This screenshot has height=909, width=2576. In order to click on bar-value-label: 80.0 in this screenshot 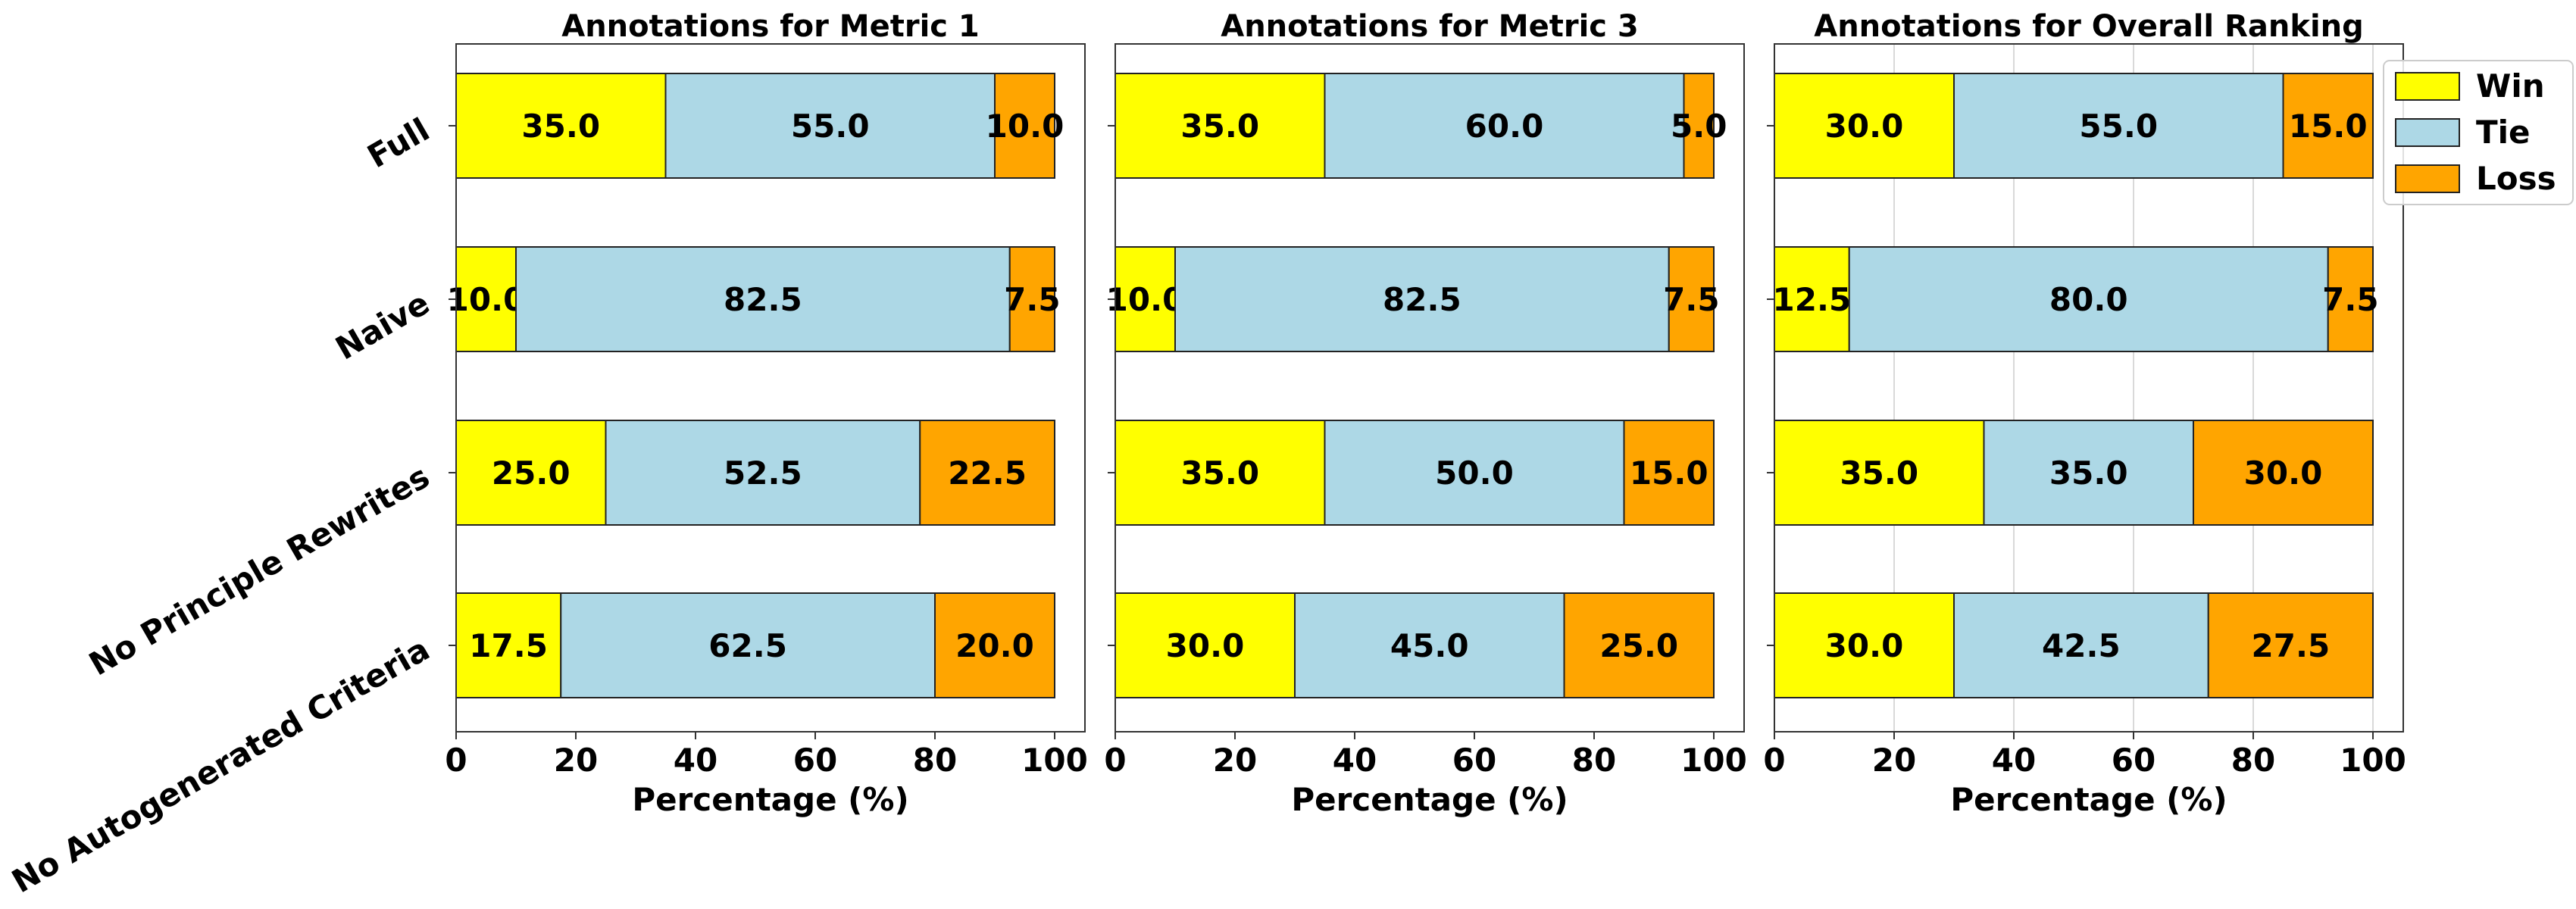, I will do `click(2088, 299)`.